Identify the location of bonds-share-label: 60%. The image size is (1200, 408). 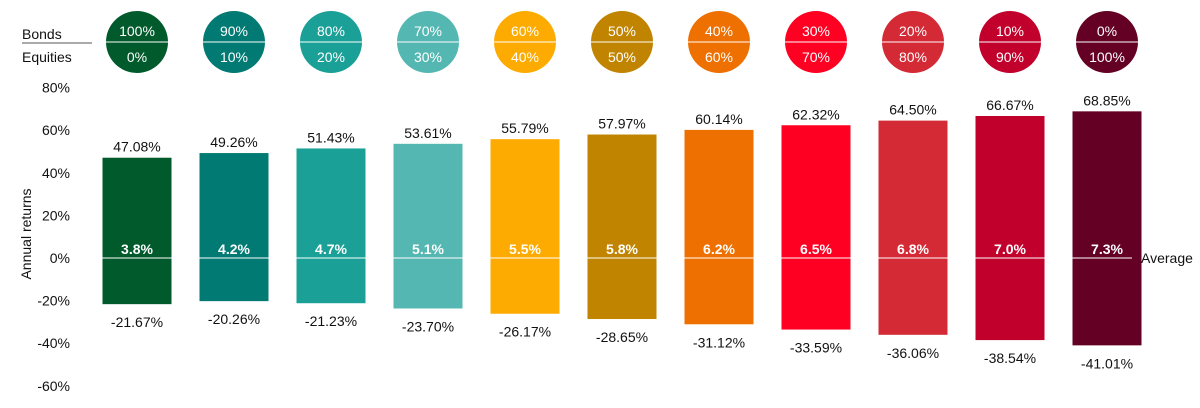
(525, 31).